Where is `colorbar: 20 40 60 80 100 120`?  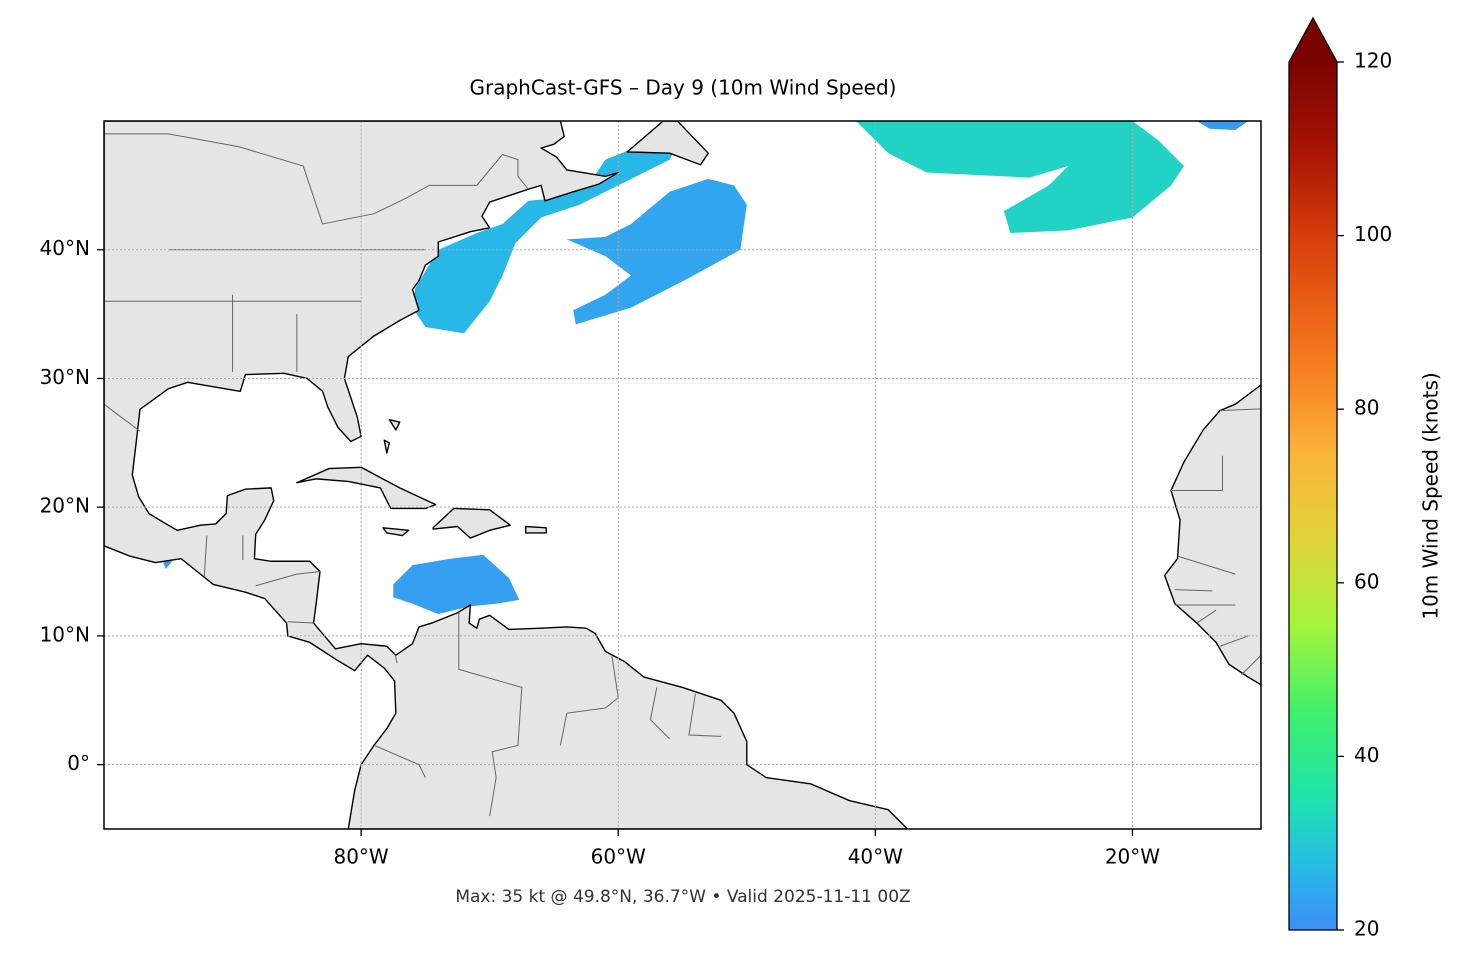
colorbar: 20 40 60 80 100 120 is located at coordinates (1340, 478).